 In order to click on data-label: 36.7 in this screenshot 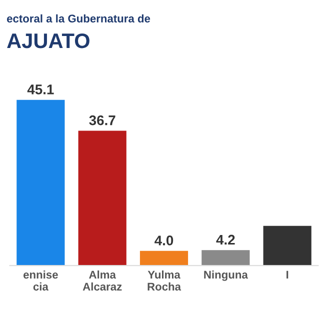, I will do `click(102, 120)`.